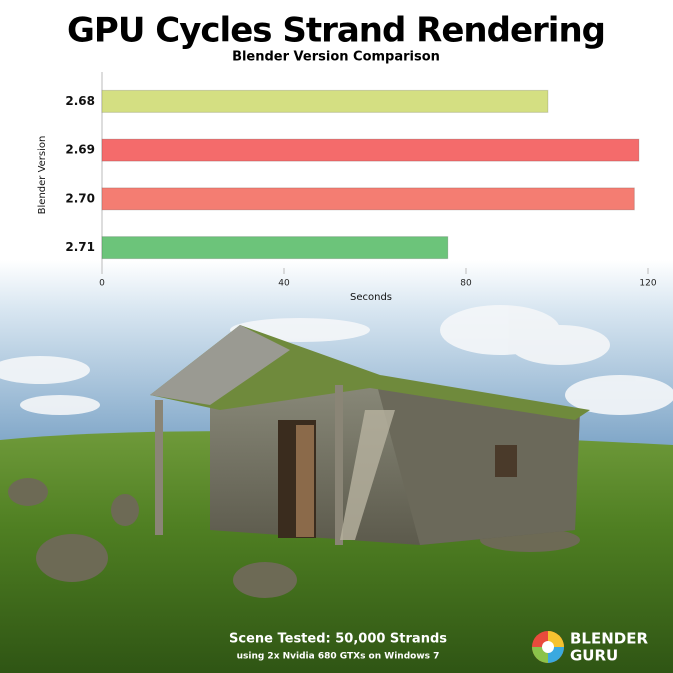 The height and width of the screenshot is (673, 673). What do you see at coordinates (80, 150) in the screenshot?
I see `y-tick-label: 2.69` at bounding box center [80, 150].